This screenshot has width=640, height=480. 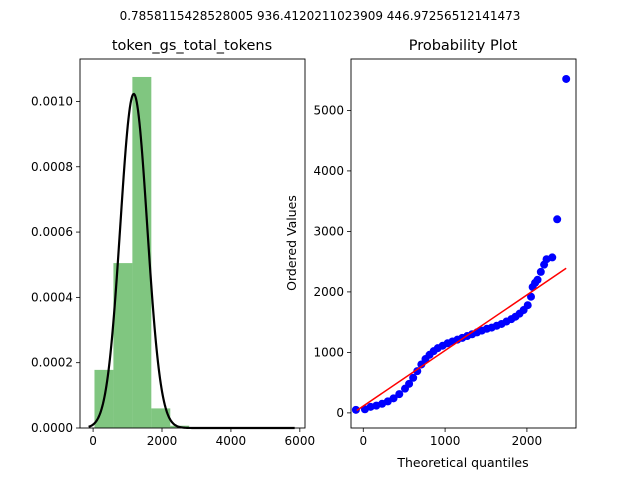 What do you see at coordinates (52, 428) in the screenshot?
I see `y-tick-label: 0.0000` at bounding box center [52, 428].